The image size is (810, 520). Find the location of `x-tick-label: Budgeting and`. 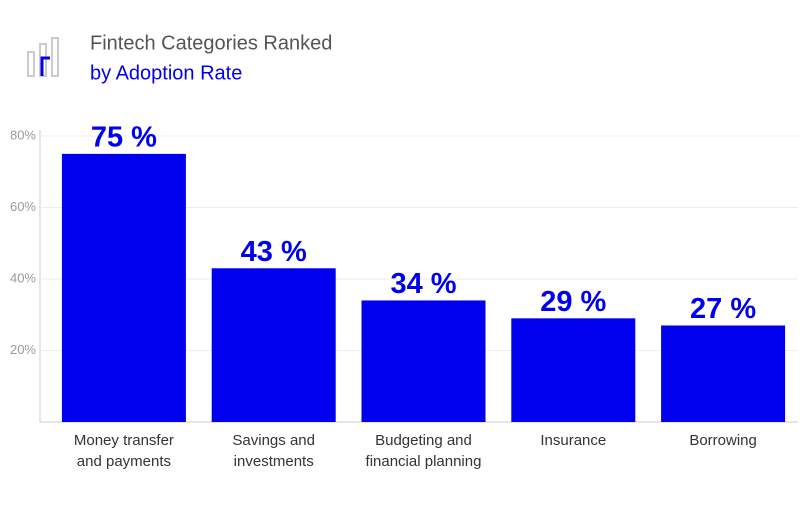

x-tick-label: Budgeting and is located at coordinates (423, 440).